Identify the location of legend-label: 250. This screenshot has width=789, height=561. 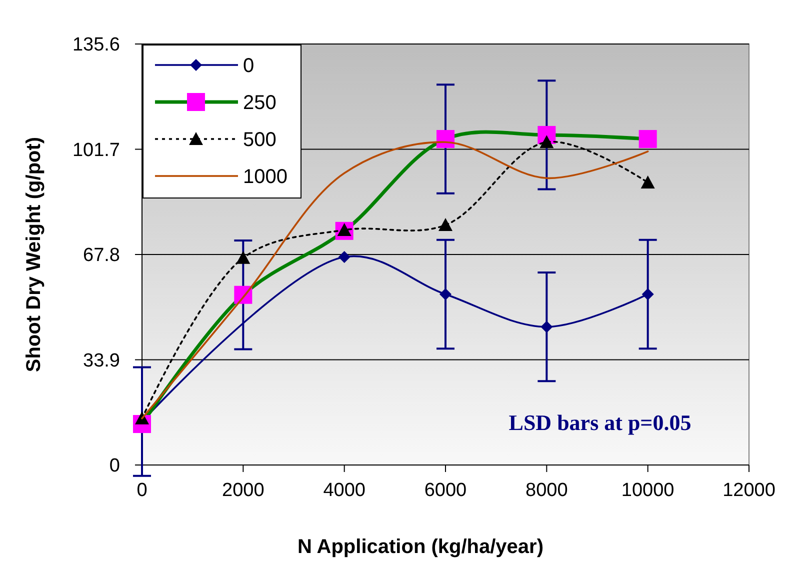
(259, 103).